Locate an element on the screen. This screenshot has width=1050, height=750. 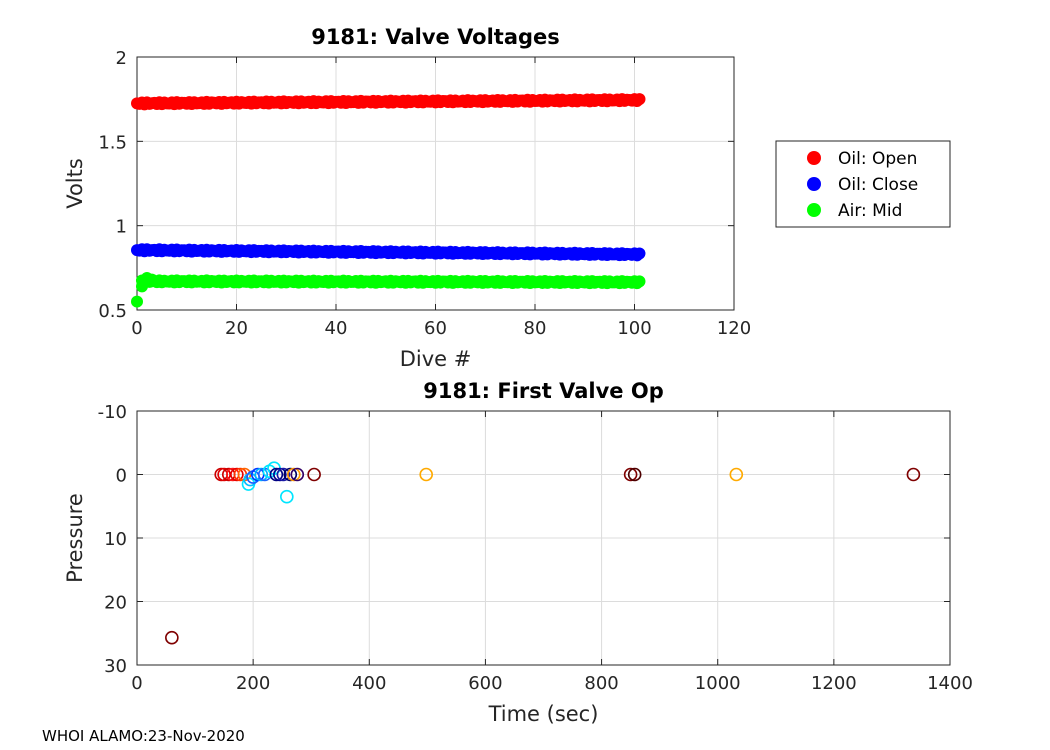
y-tick-label: 1 is located at coordinates (121, 227).